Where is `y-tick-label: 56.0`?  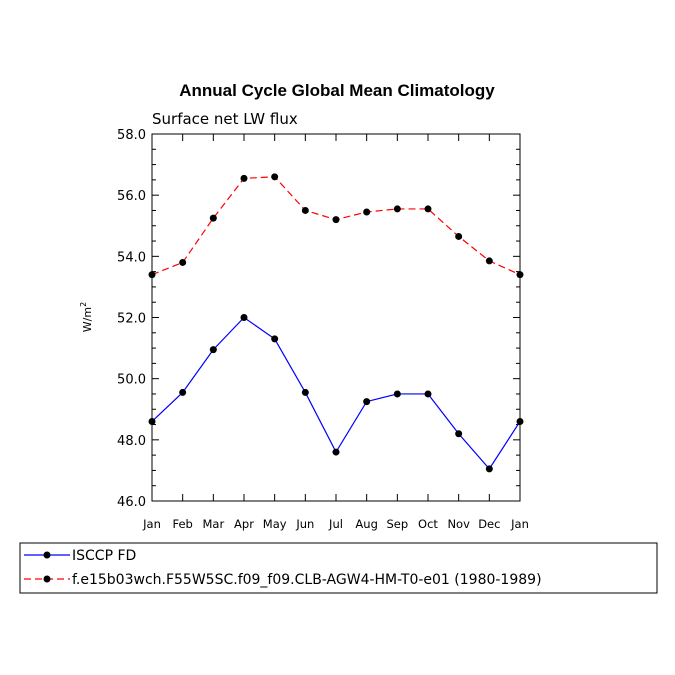 y-tick-label: 56.0 is located at coordinates (131, 196).